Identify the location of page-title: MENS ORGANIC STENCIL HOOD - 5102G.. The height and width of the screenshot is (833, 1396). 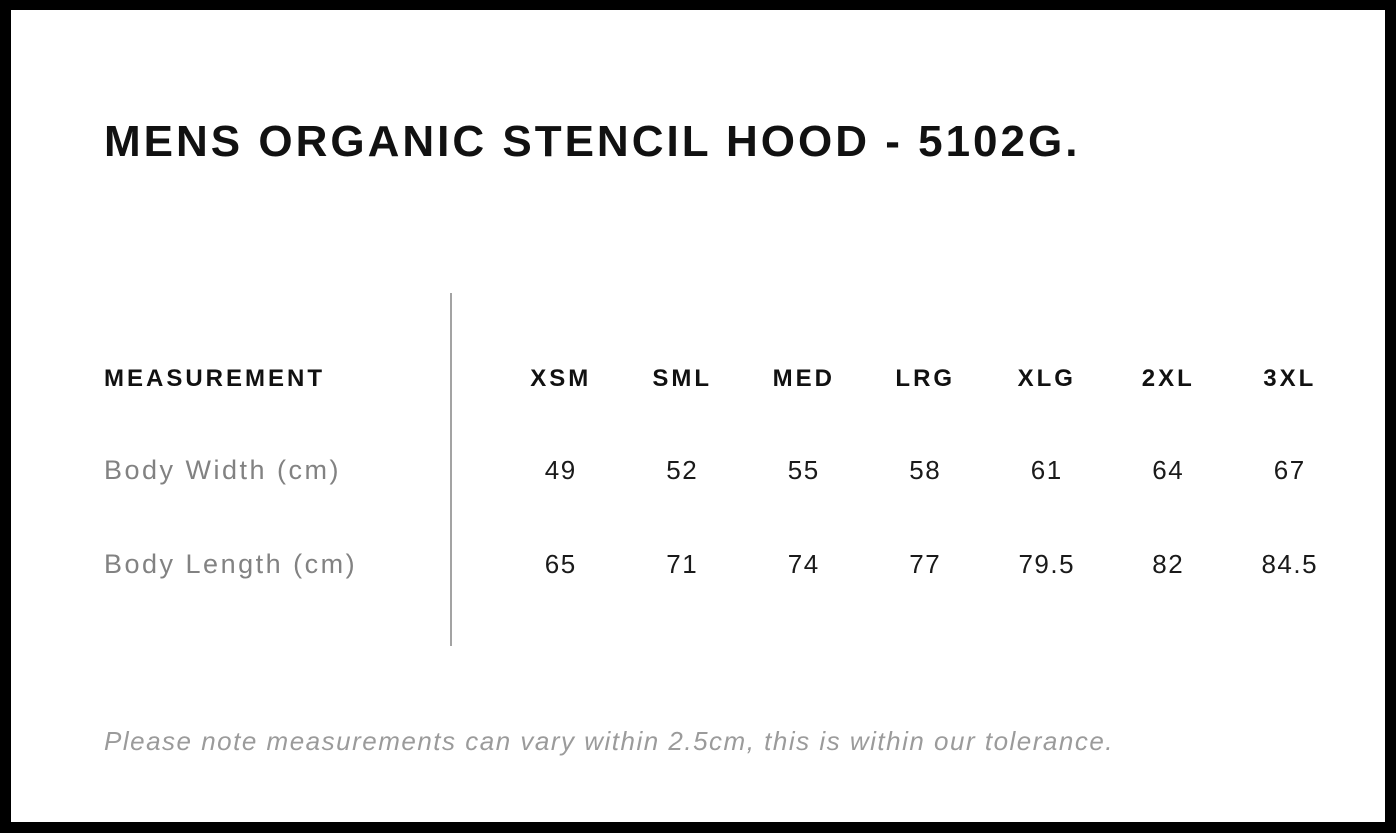
(592, 141).